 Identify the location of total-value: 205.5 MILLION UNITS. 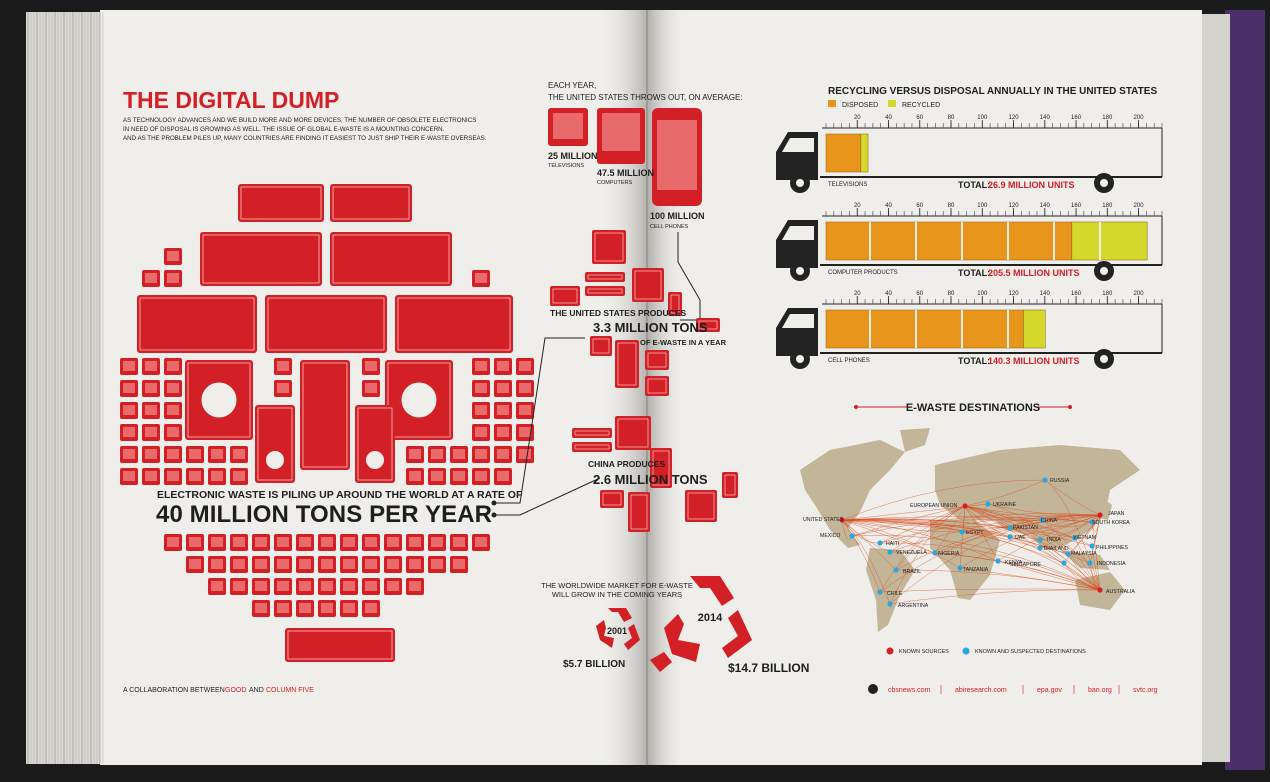
(1034, 273).